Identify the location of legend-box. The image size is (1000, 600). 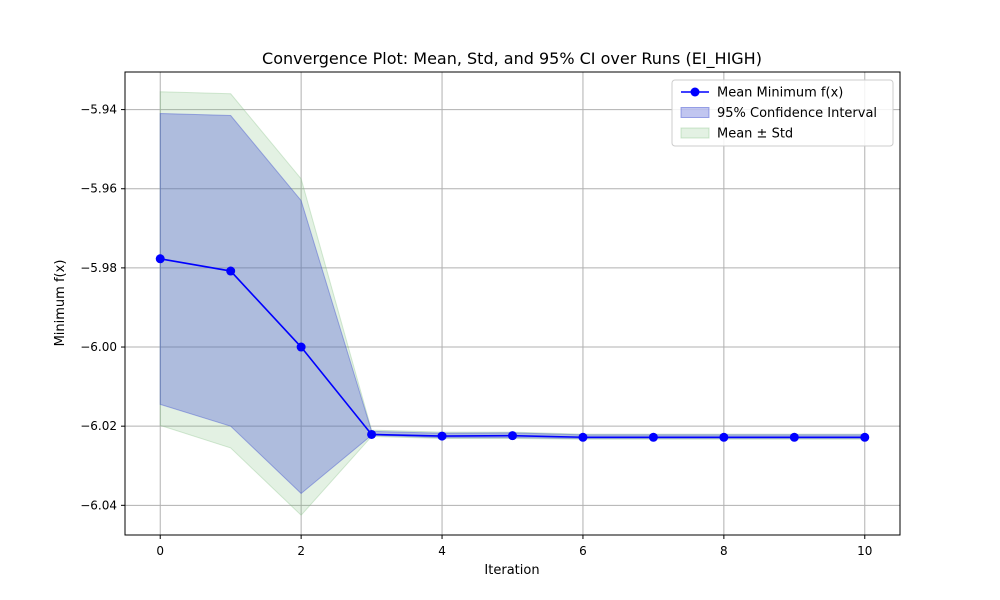
(782, 113).